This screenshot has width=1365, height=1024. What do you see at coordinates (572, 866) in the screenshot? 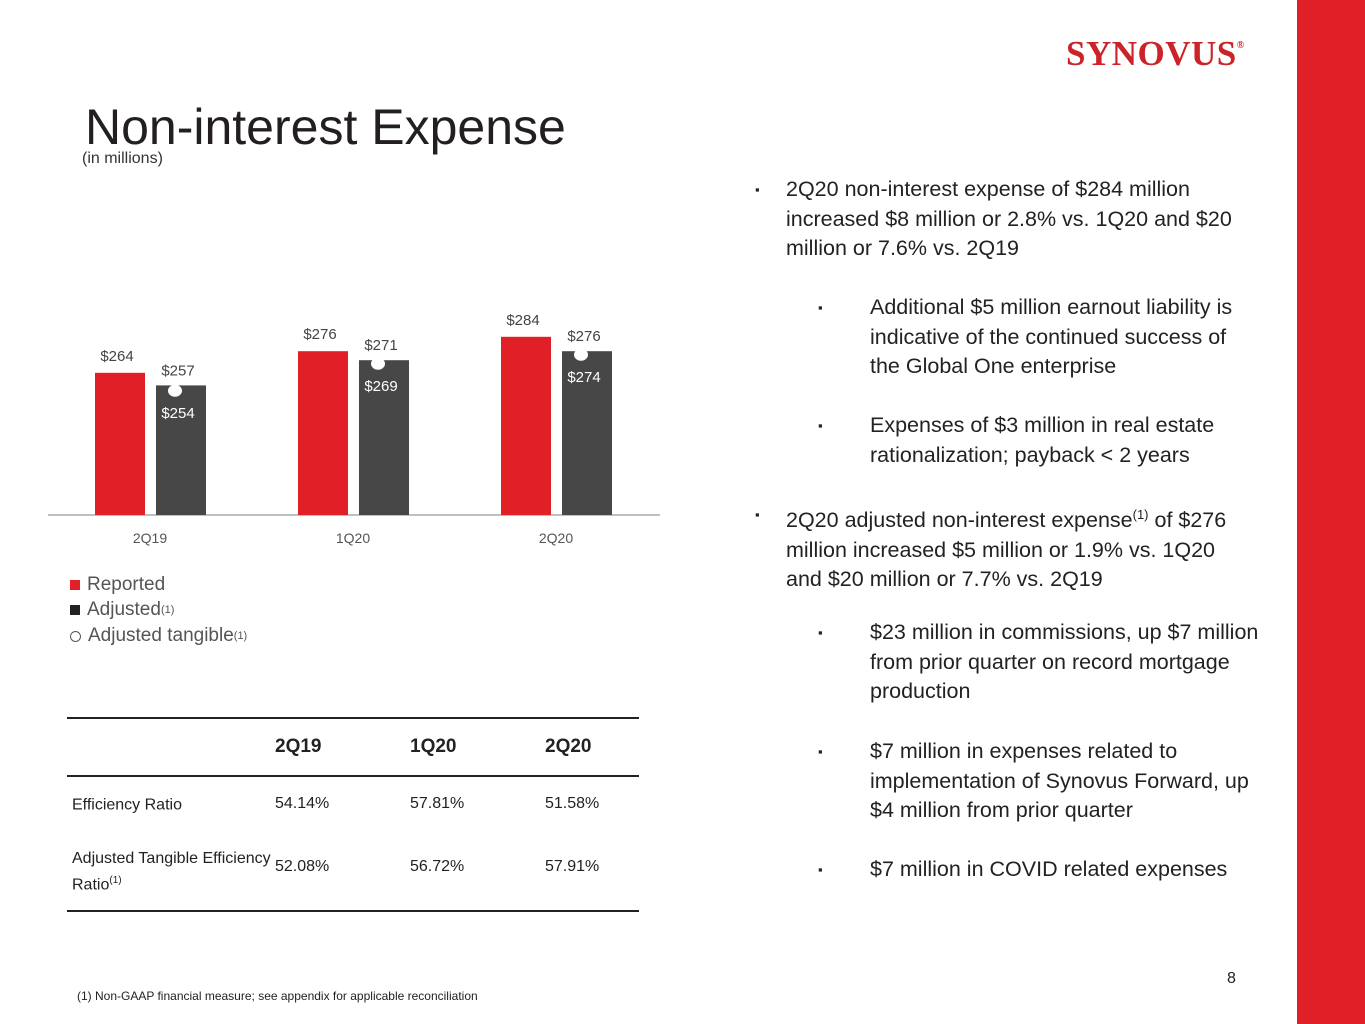
I see `row-value: 57.91%` at bounding box center [572, 866].